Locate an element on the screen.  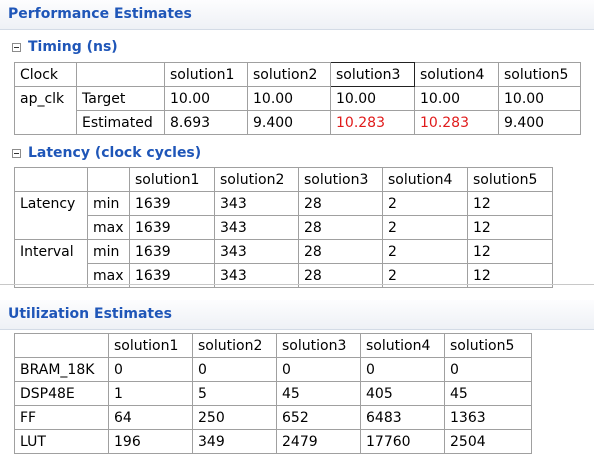
table-cell: 349 is located at coordinates (234, 441).